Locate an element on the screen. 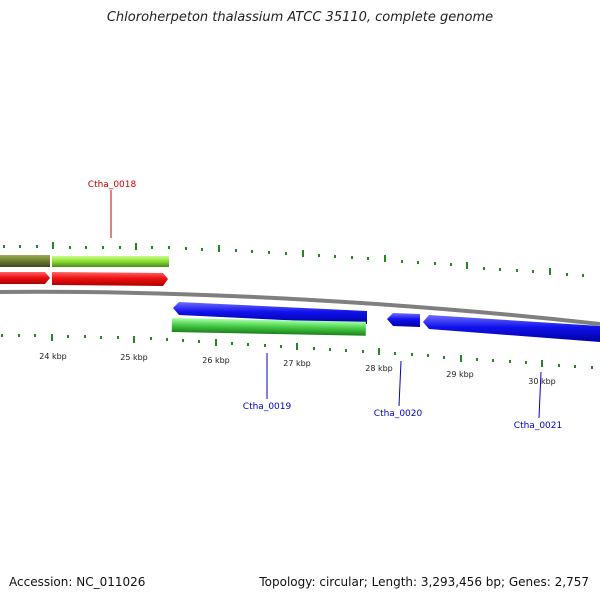  cds-arrow-forward is located at coordinates (25, 278).